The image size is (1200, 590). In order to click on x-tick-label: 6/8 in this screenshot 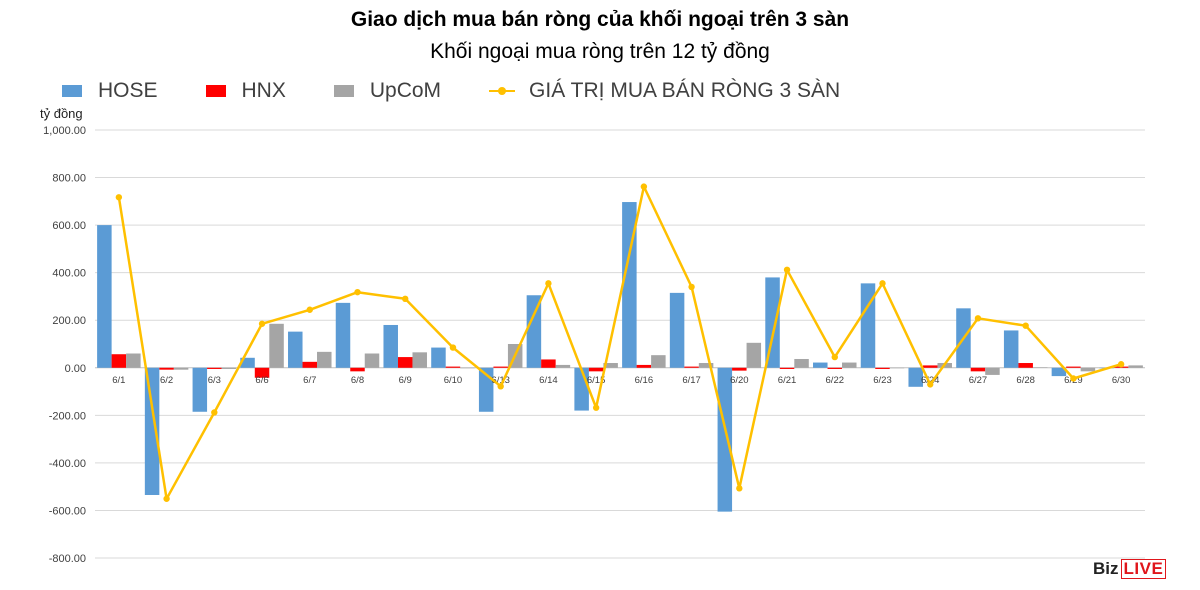, I will do `click(357, 380)`.